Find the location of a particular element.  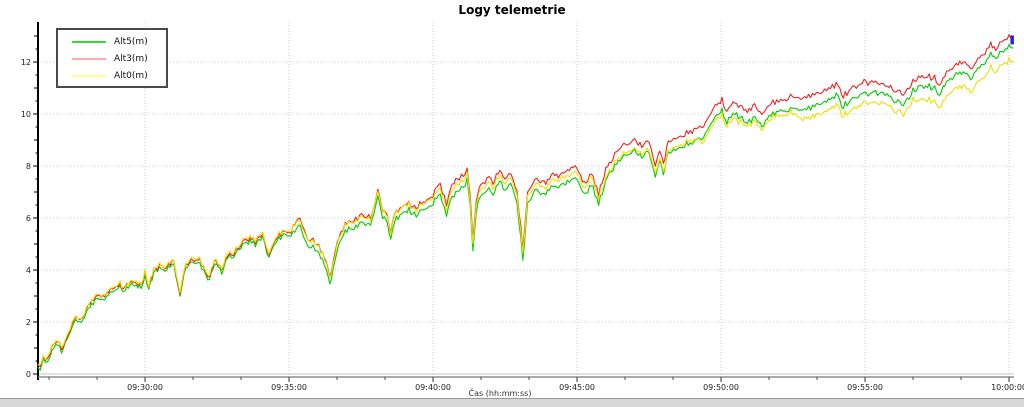

legend-item-alt0: Alt0(m) is located at coordinates (112, 75).